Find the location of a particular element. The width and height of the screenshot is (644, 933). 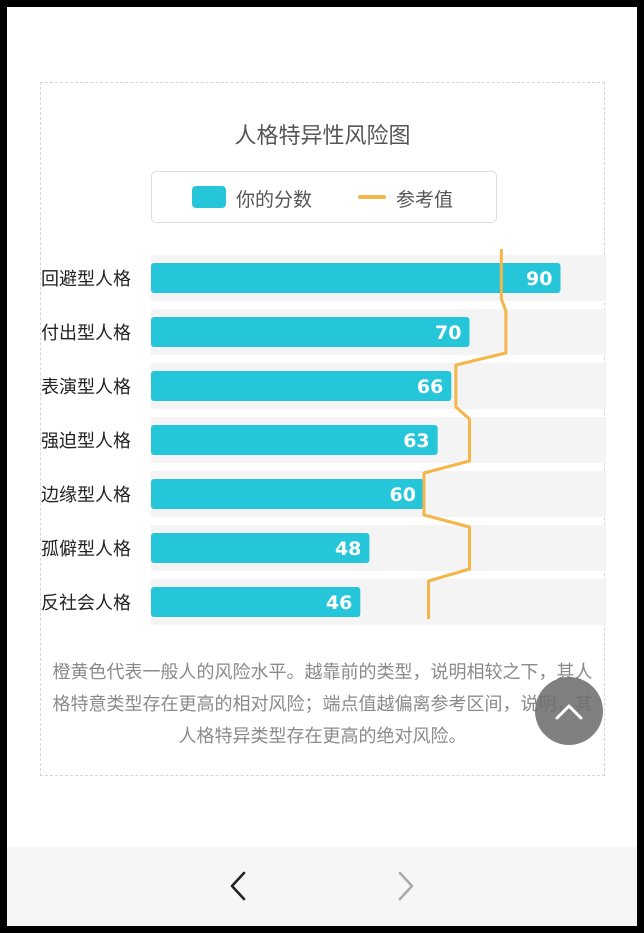

bar-value-label: 48 is located at coordinates (348, 549).